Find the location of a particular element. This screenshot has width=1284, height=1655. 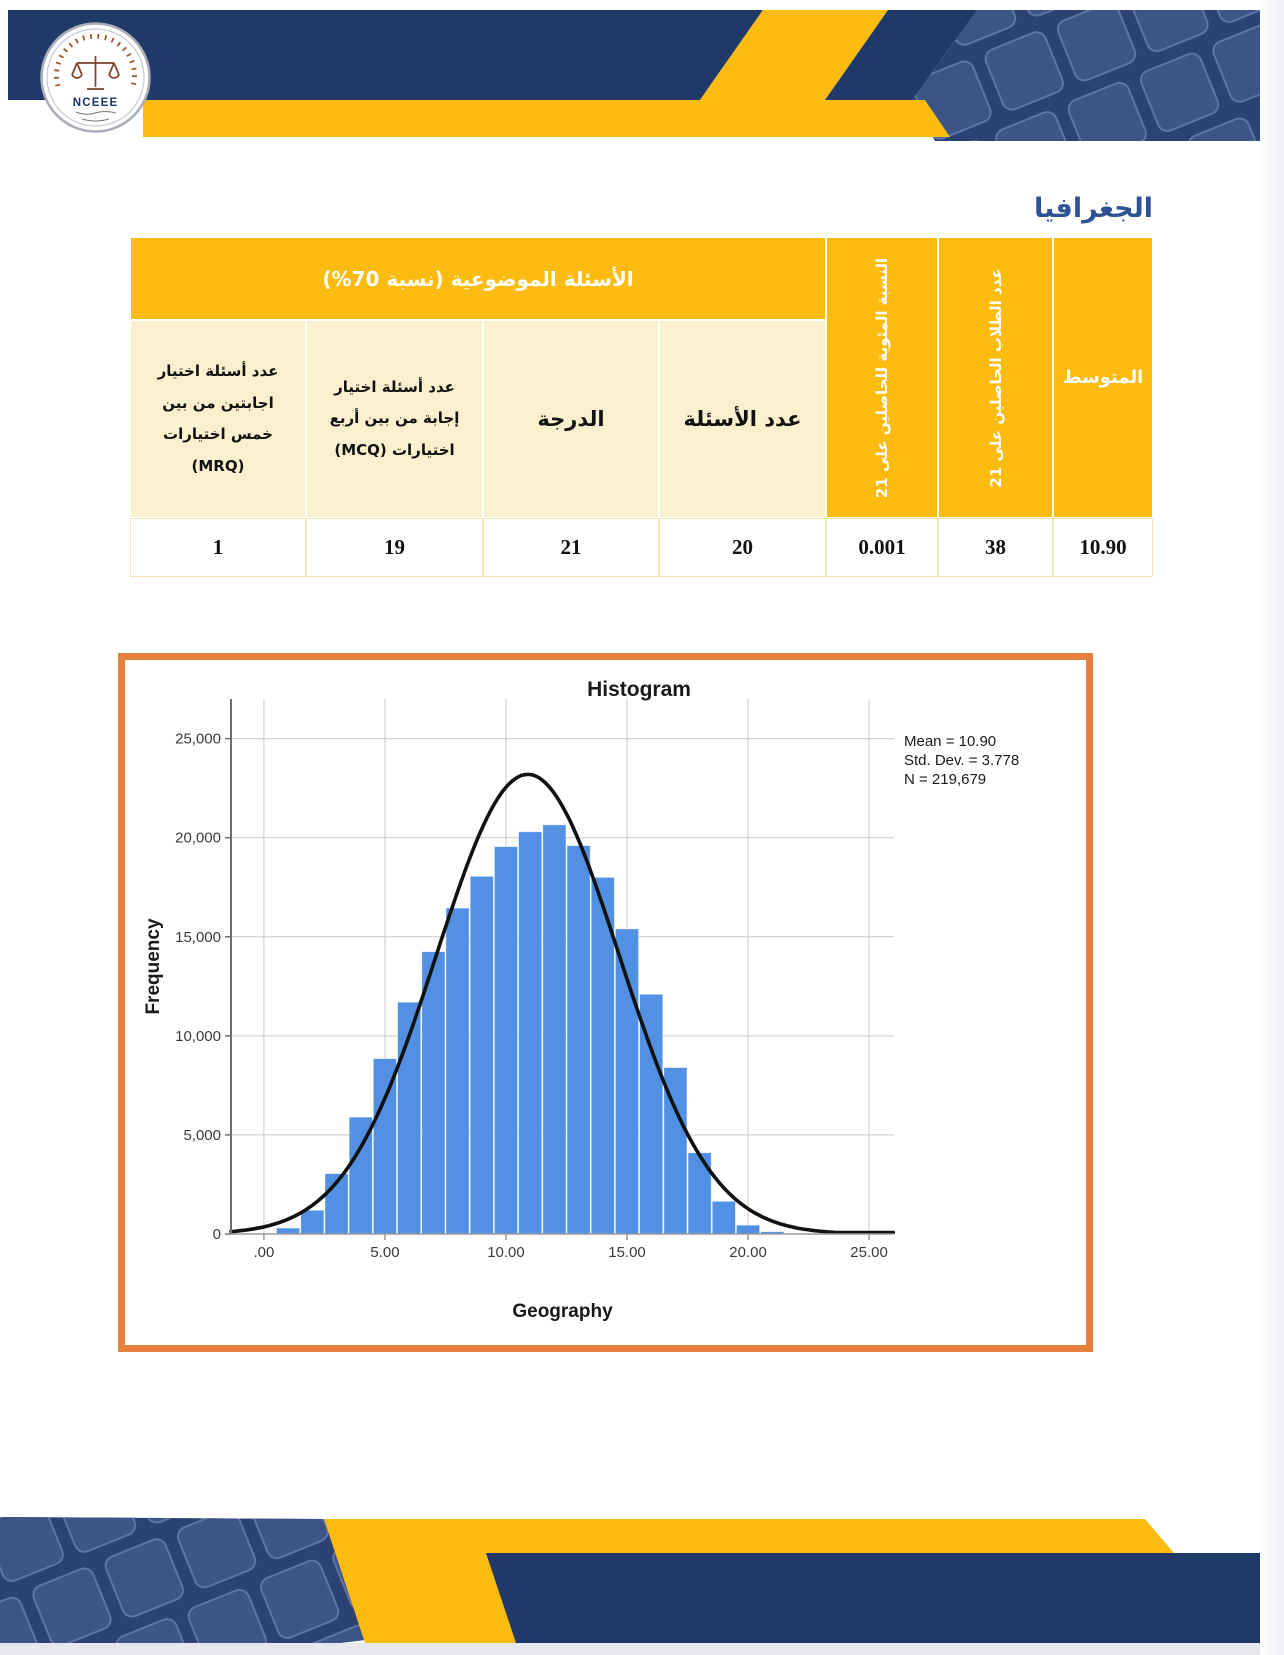

pct-21-value: 0.001 is located at coordinates (882, 547).